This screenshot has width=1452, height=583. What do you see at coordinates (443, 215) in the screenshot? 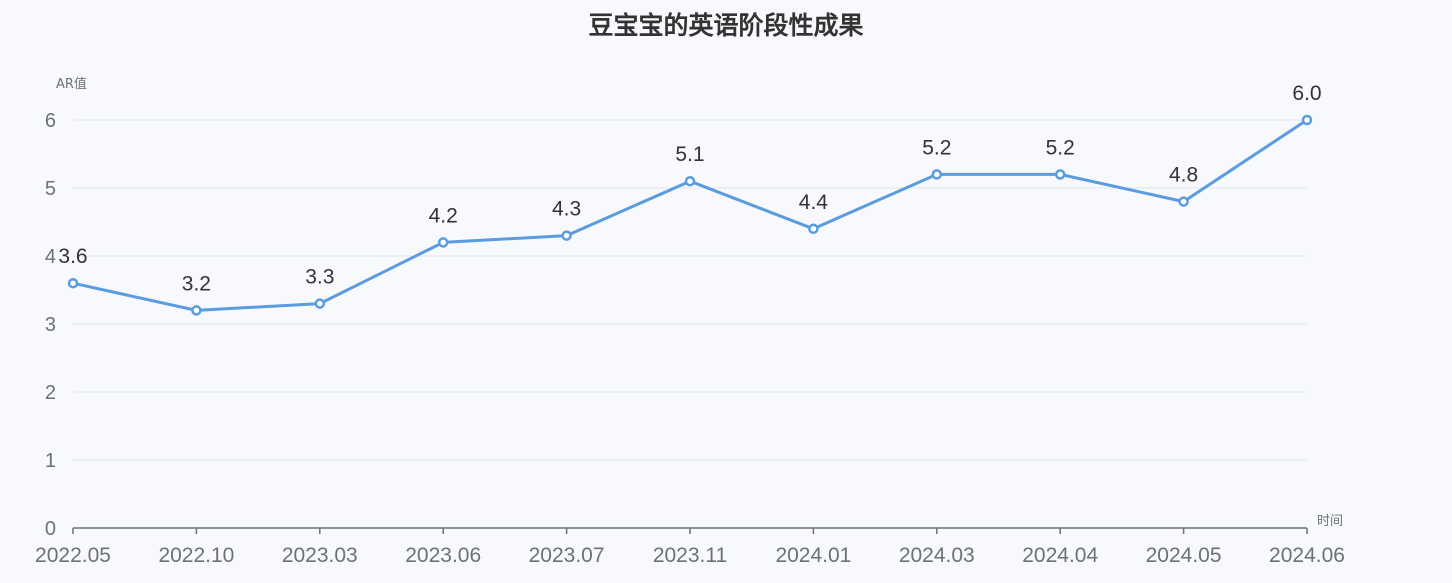
I see `data-label: 4.2` at bounding box center [443, 215].